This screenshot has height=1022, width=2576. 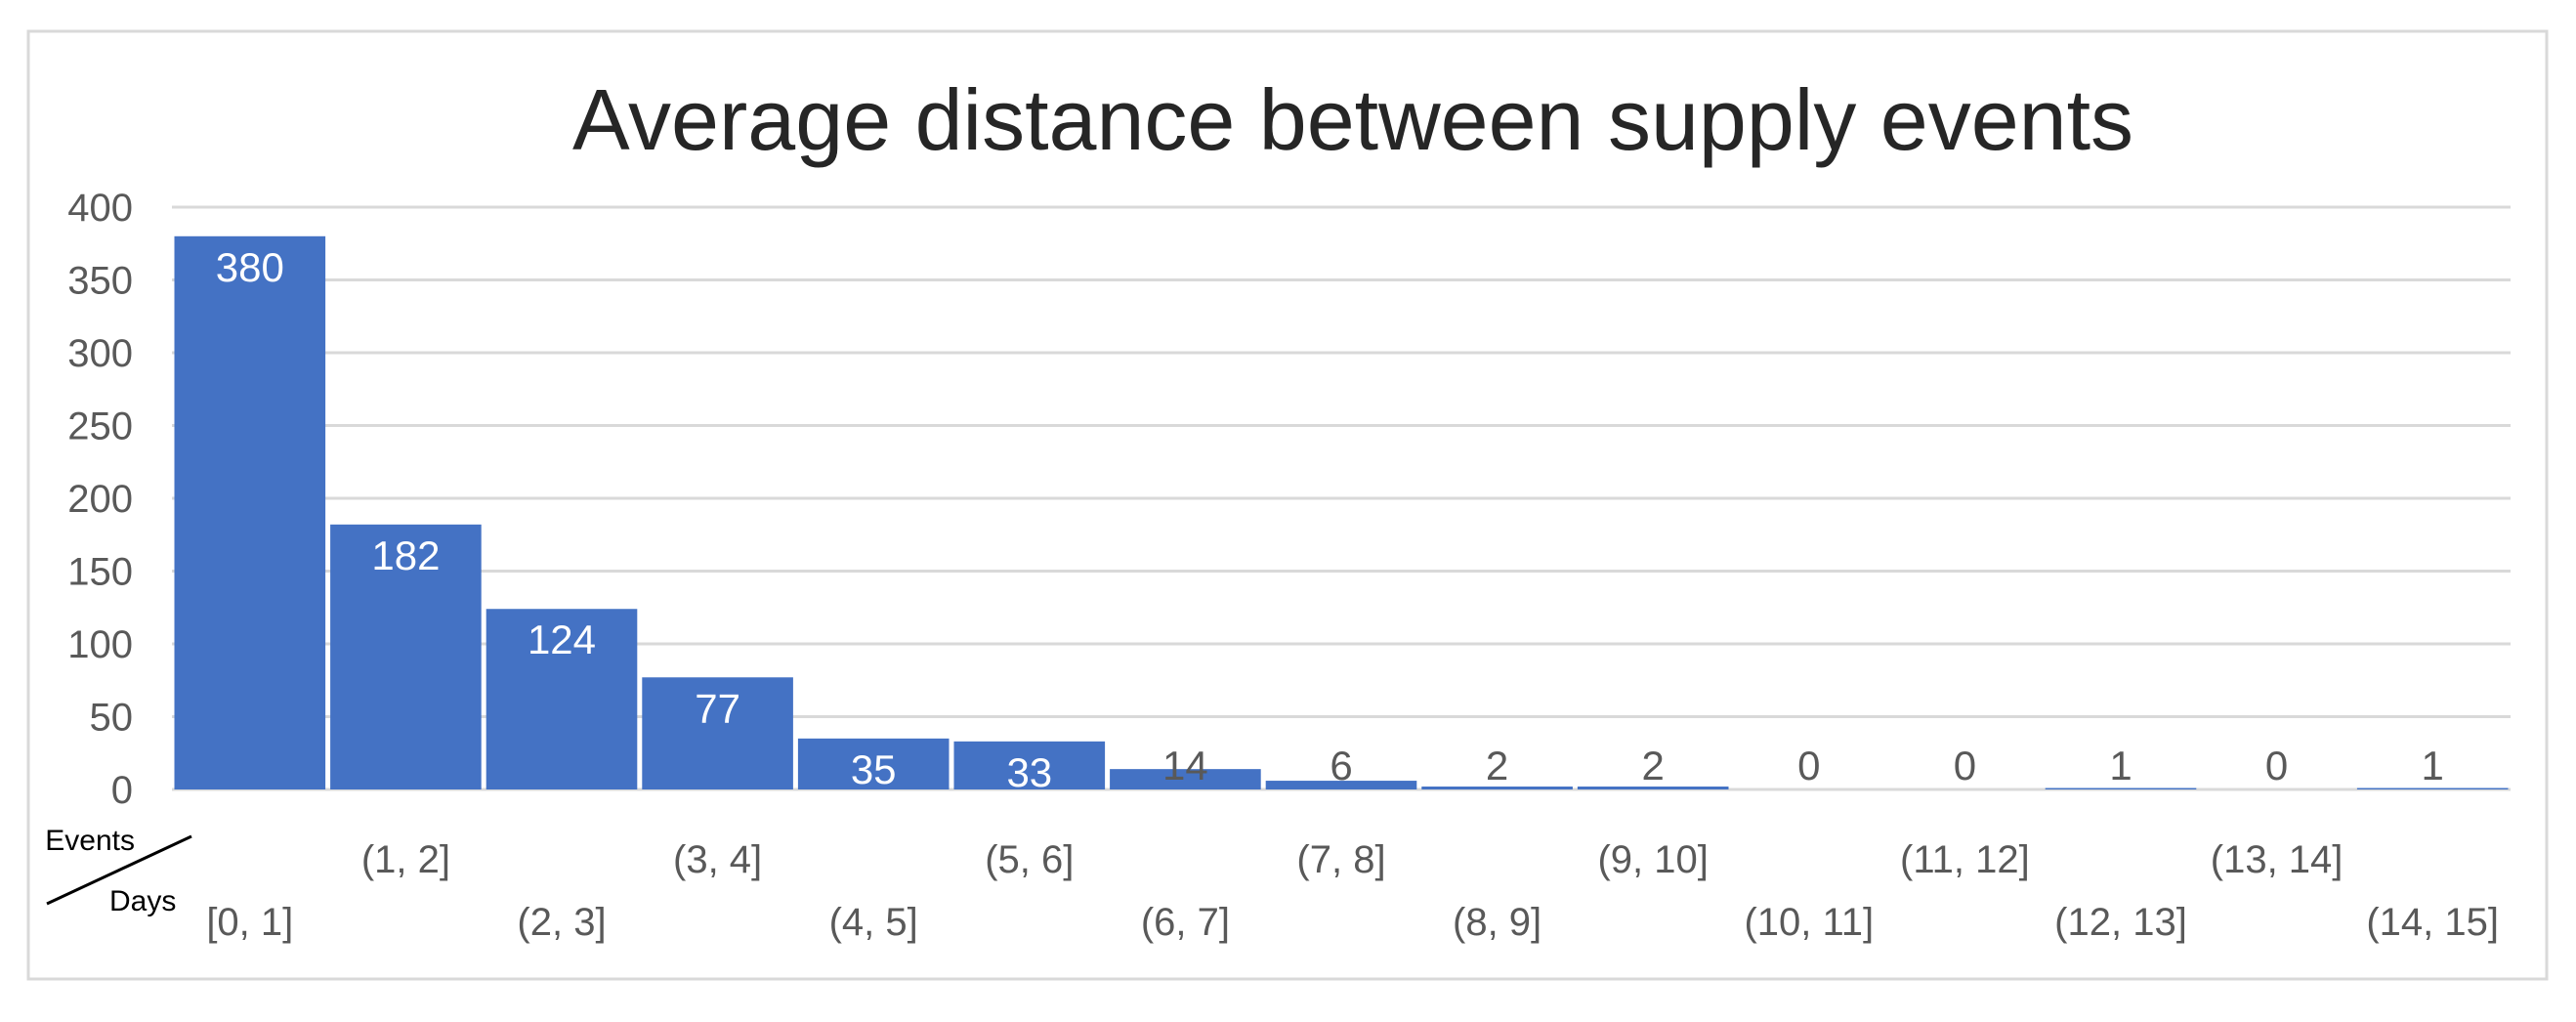 I want to click on corner-label-days: Days, so click(x=142, y=901).